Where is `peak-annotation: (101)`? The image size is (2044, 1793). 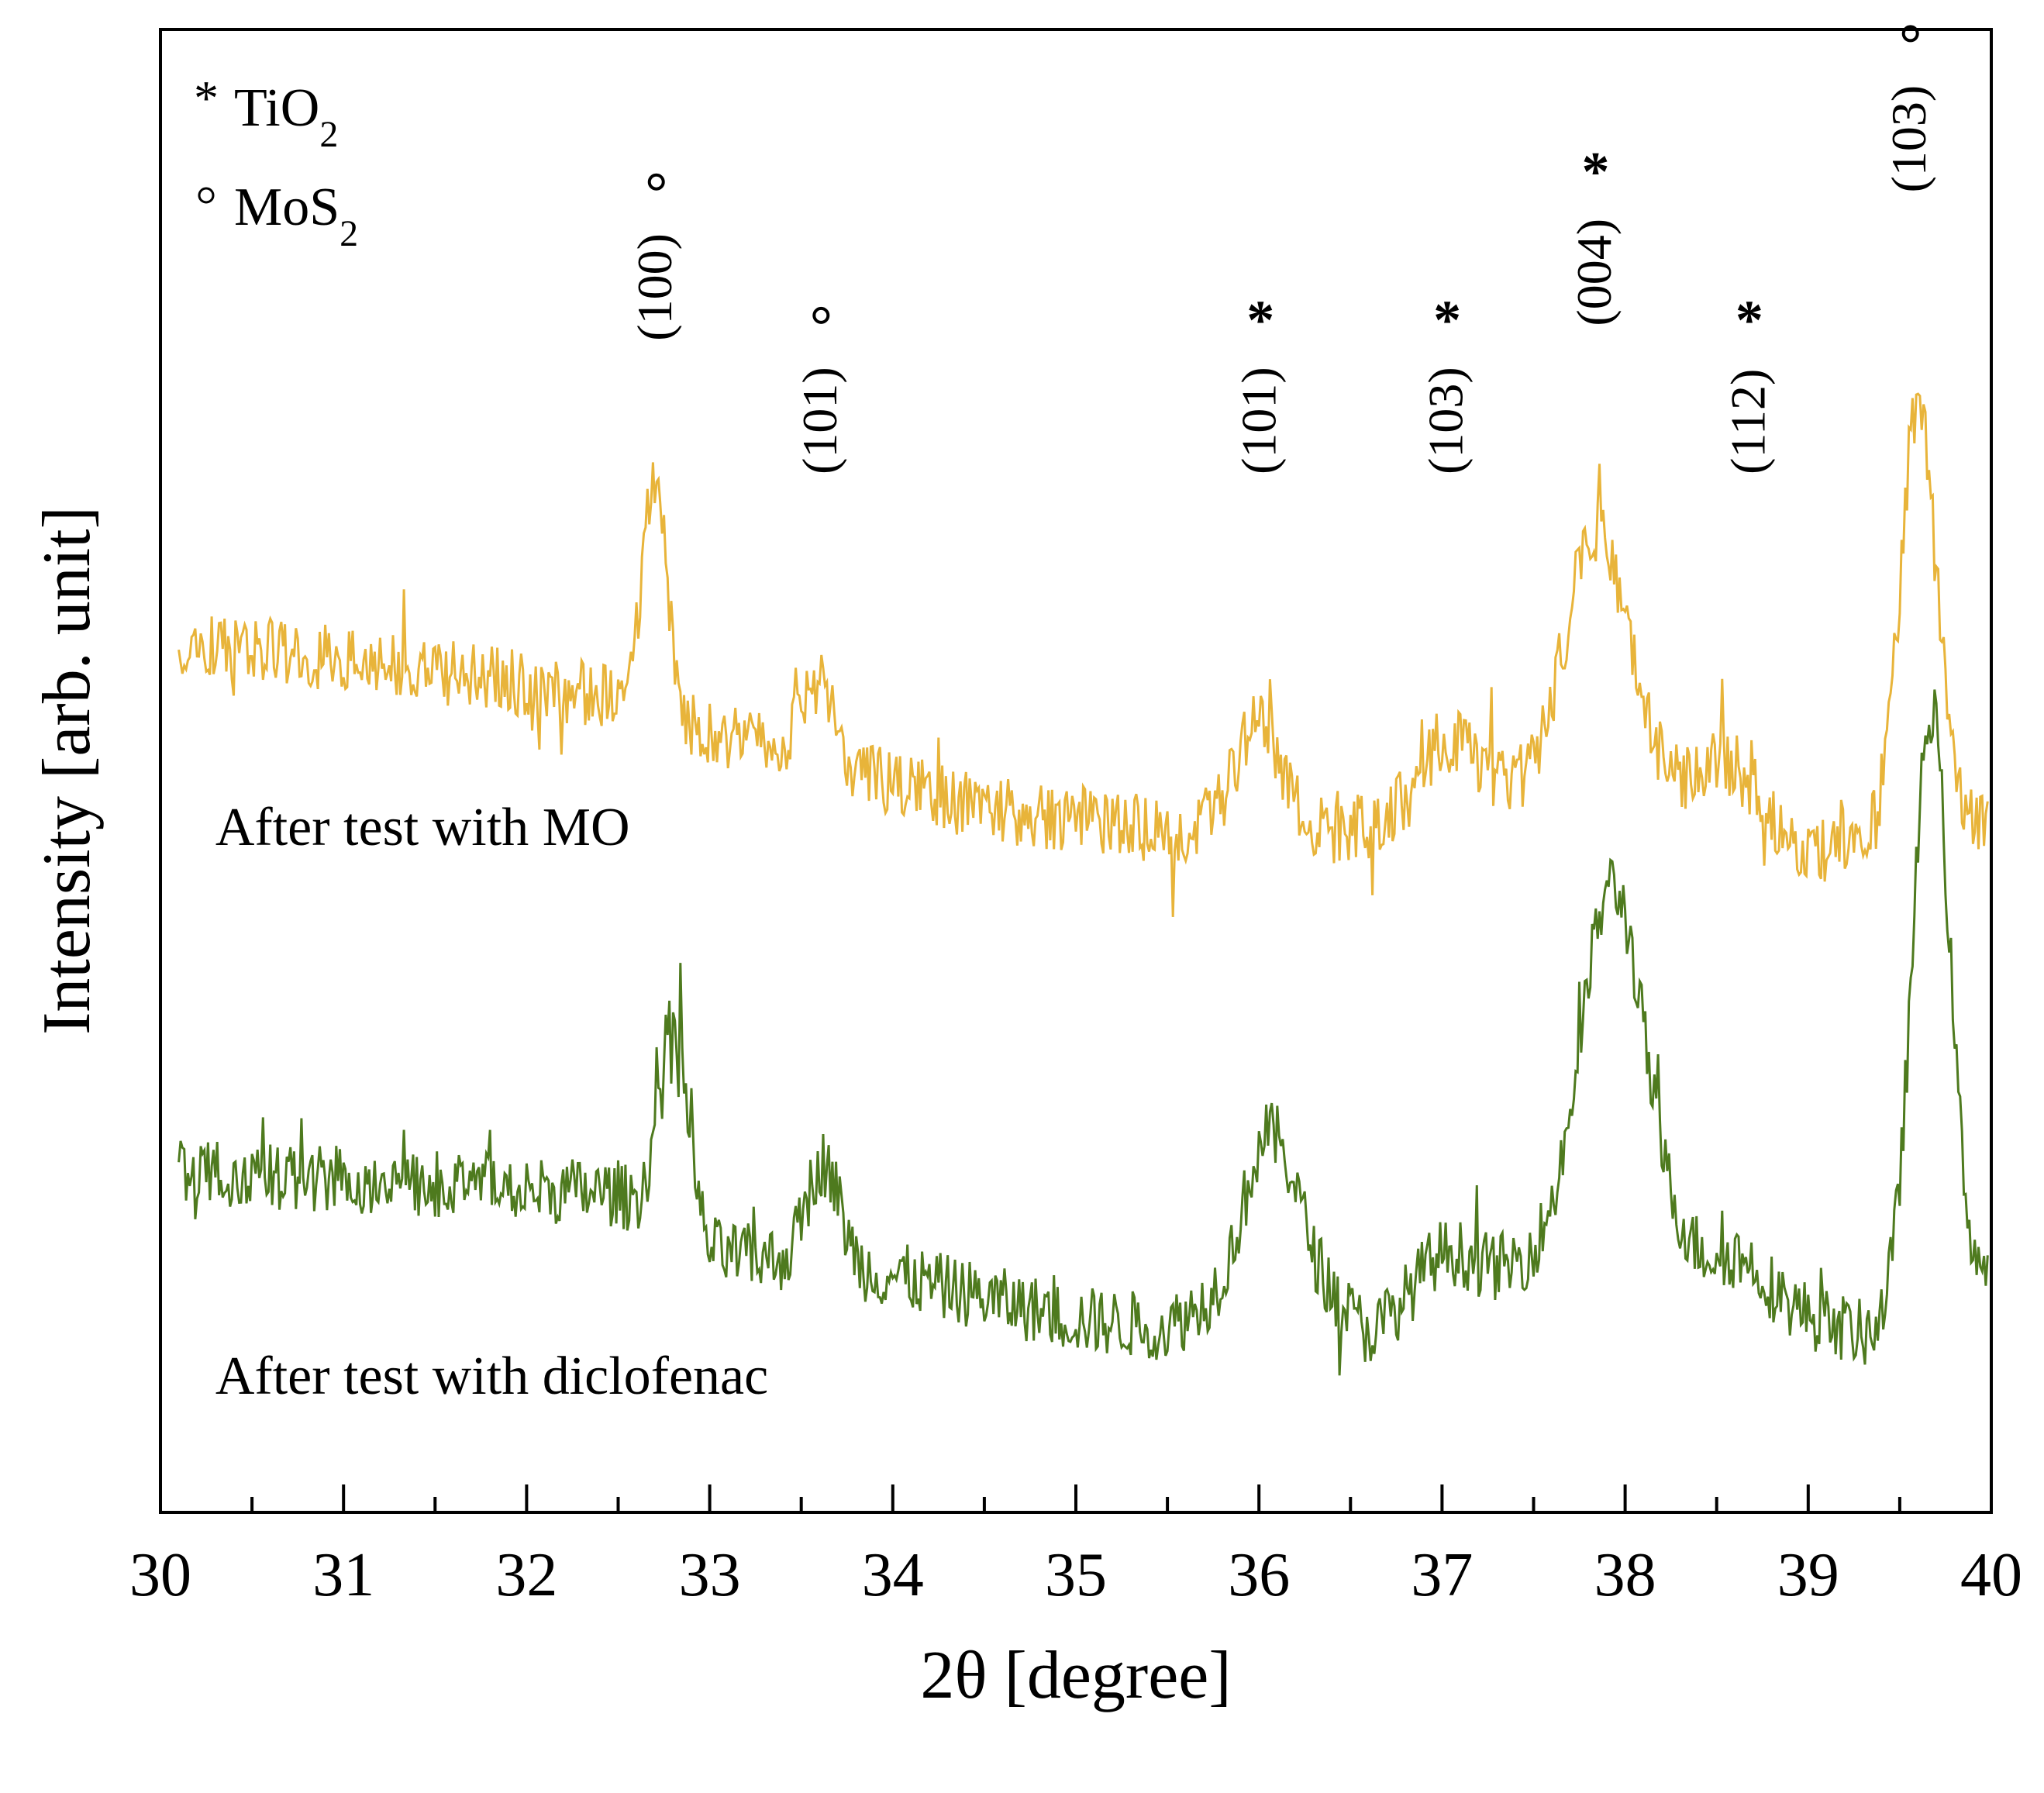
peak-annotation: (101) is located at coordinates (819, 390).